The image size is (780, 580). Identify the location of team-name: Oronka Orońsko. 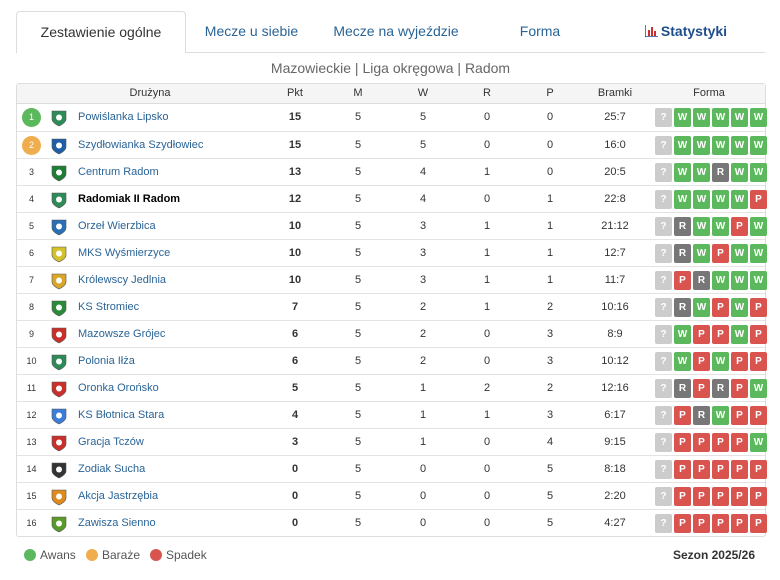
(118, 388).